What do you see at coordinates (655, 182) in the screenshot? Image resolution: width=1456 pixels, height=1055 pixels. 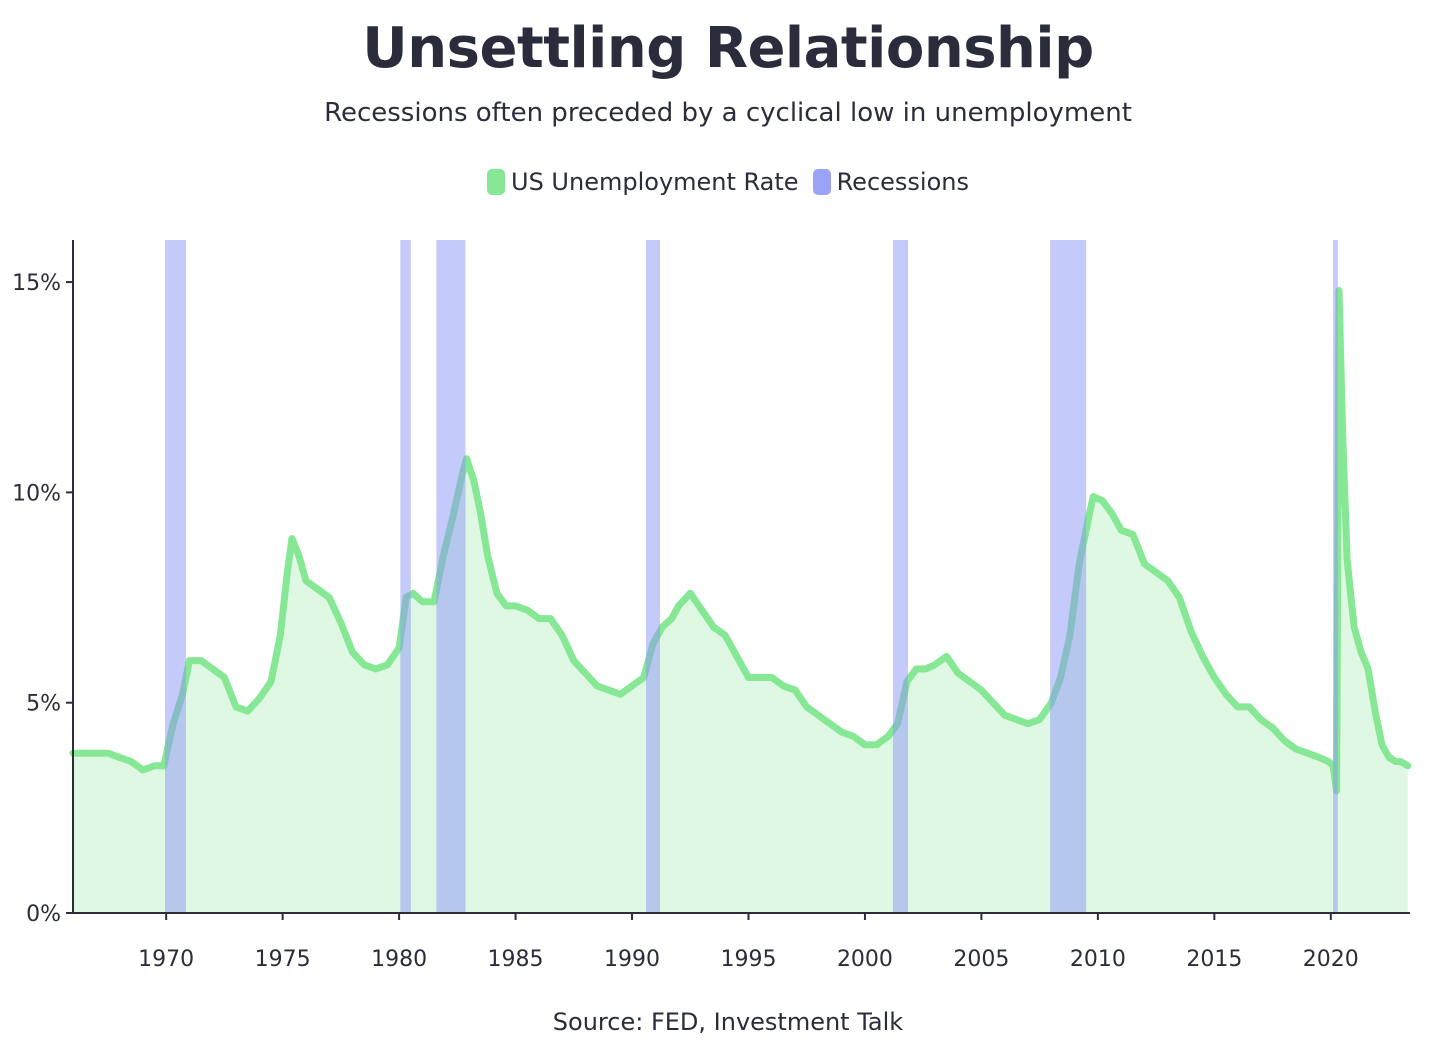 I see `legend-label-unemployment: US Unemployment Rate` at bounding box center [655, 182].